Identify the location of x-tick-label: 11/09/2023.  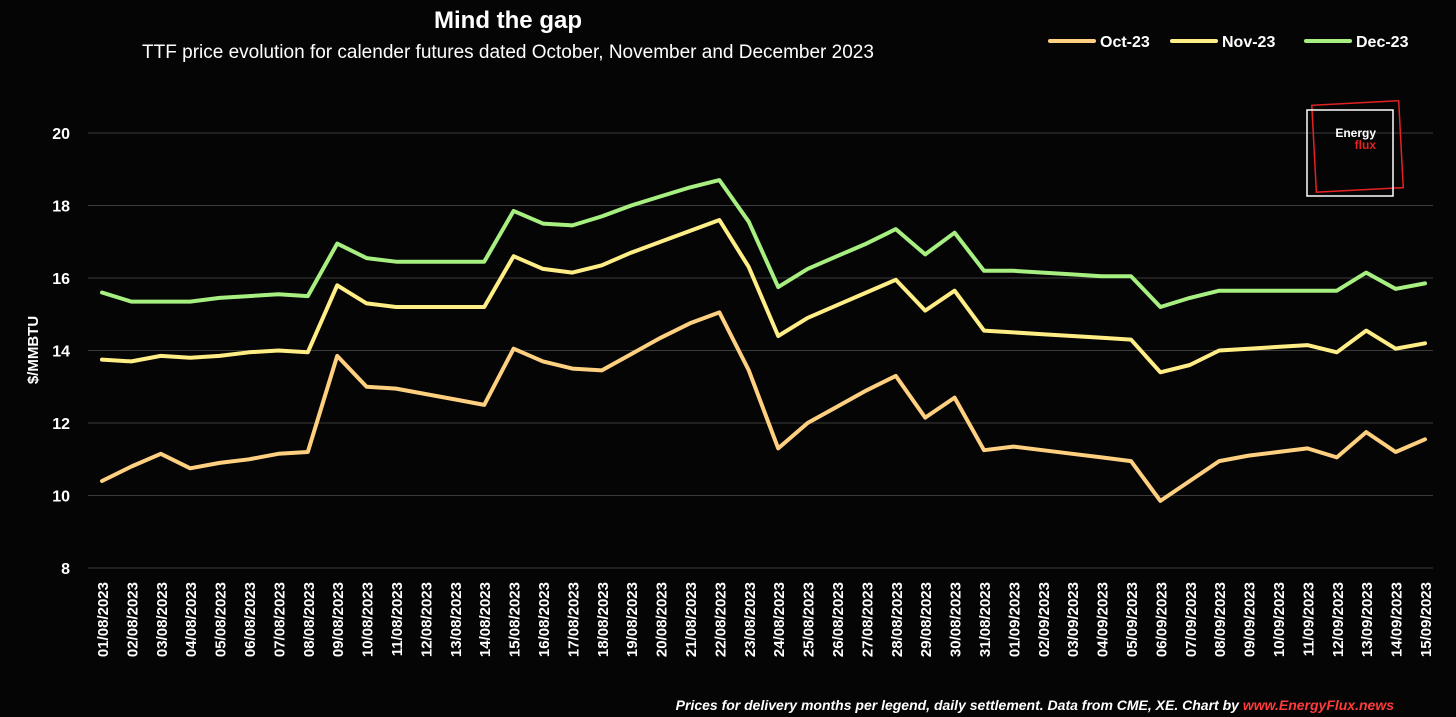
(1308, 619).